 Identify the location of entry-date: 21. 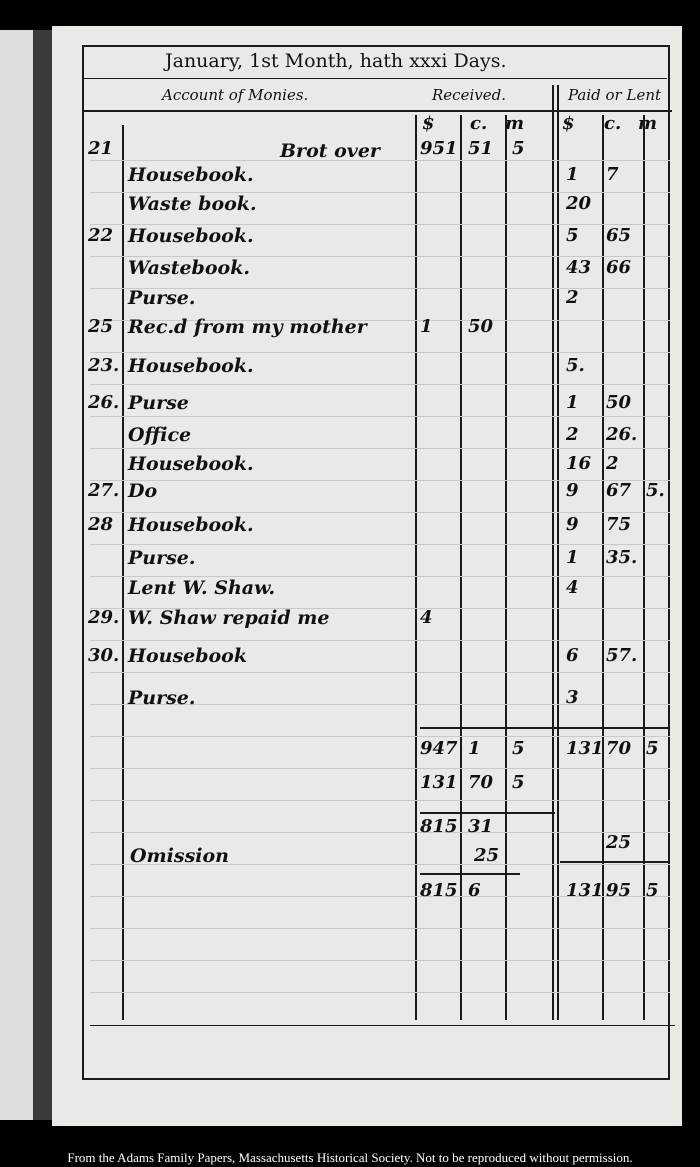
(101, 148).